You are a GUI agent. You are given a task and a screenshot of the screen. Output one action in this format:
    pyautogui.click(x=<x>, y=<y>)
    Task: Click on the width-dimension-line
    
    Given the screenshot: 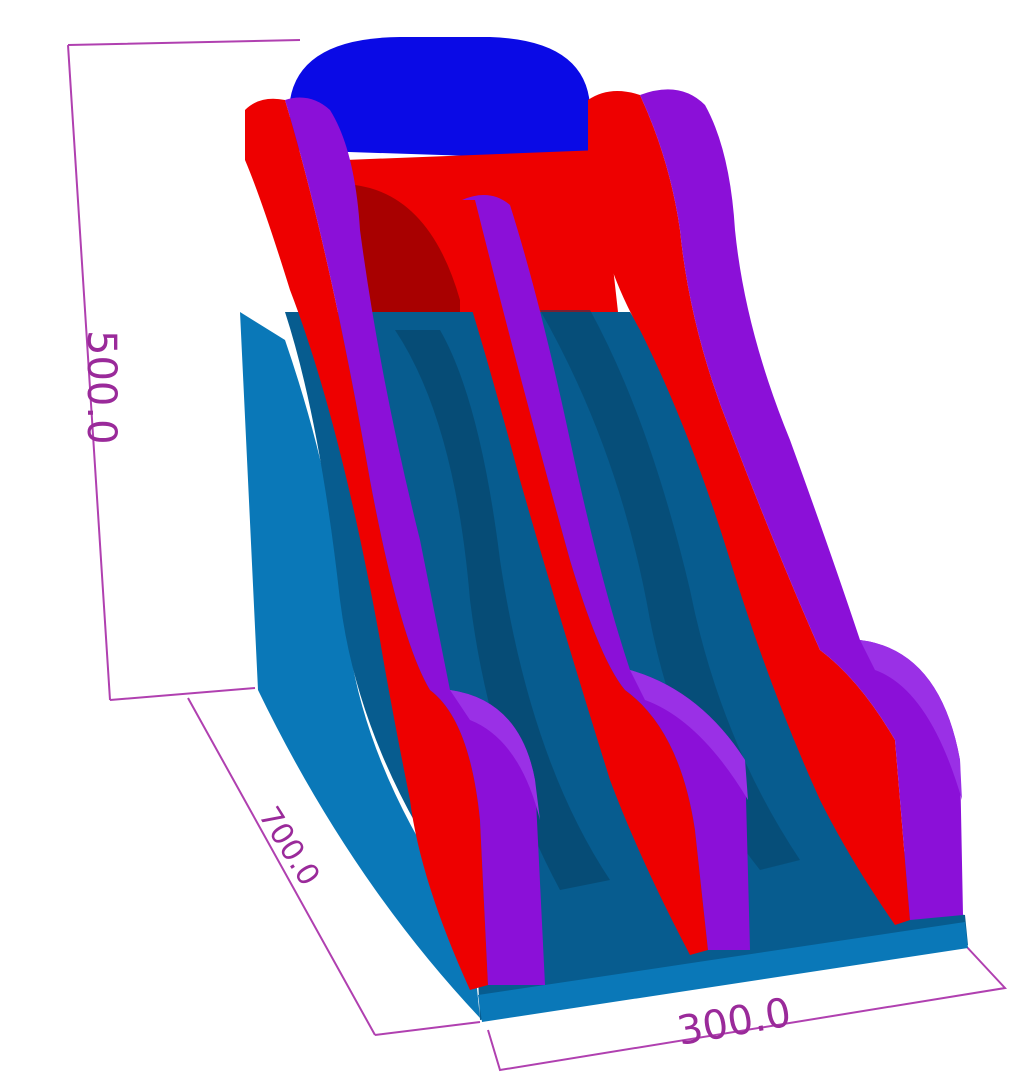 What is the action you would take?
    pyautogui.click(x=747, y=1008)
    